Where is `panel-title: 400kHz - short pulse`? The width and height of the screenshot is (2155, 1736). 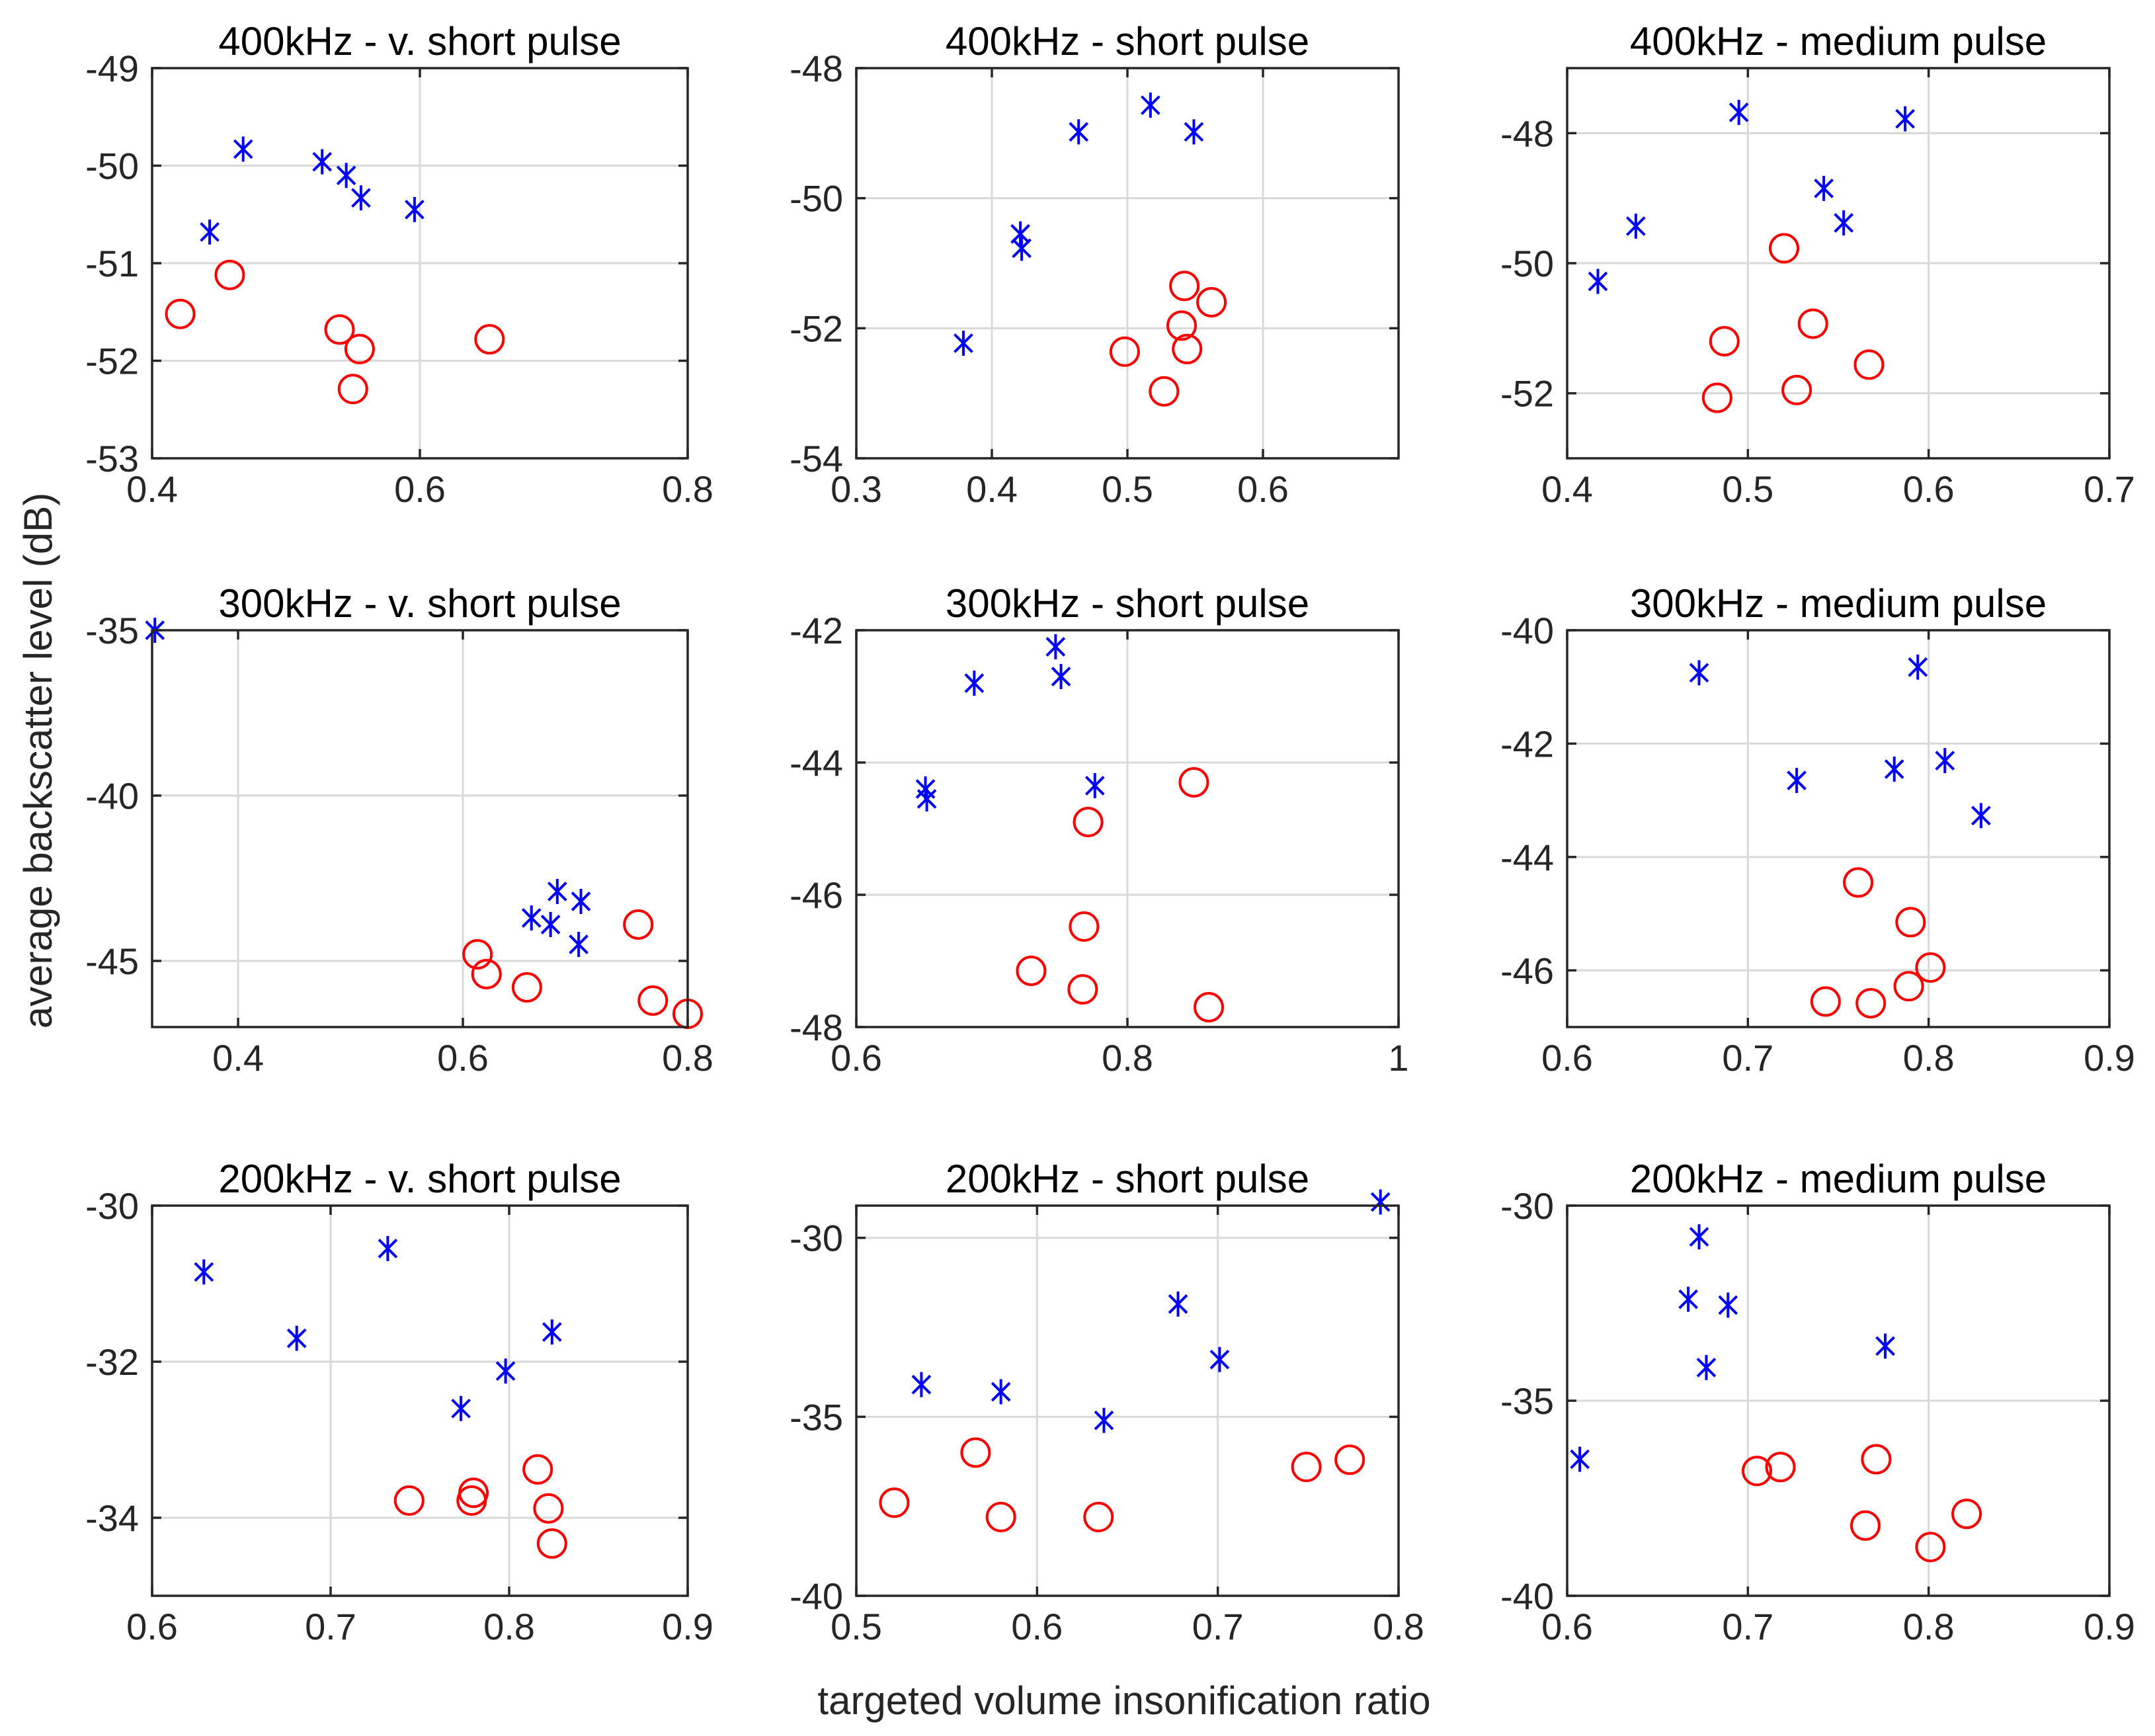
panel-title: 400kHz - short pulse is located at coordinates (1127, 41).